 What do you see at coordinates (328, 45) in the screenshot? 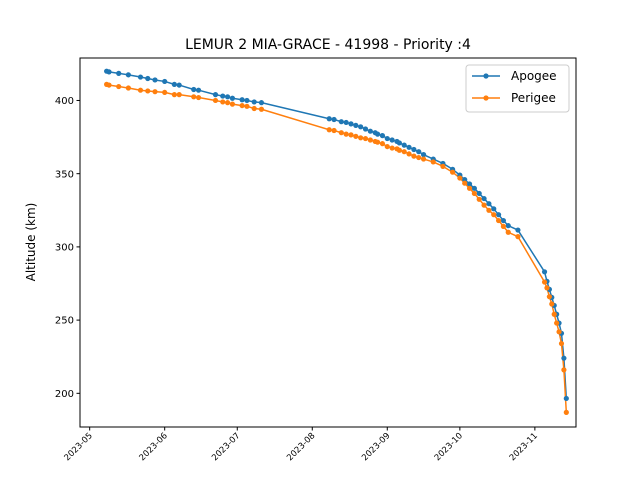
I see `chart-title: LEMUR 2 MIA-GRACE - 41998 - Priority :4` at bounding box center [328, 45].